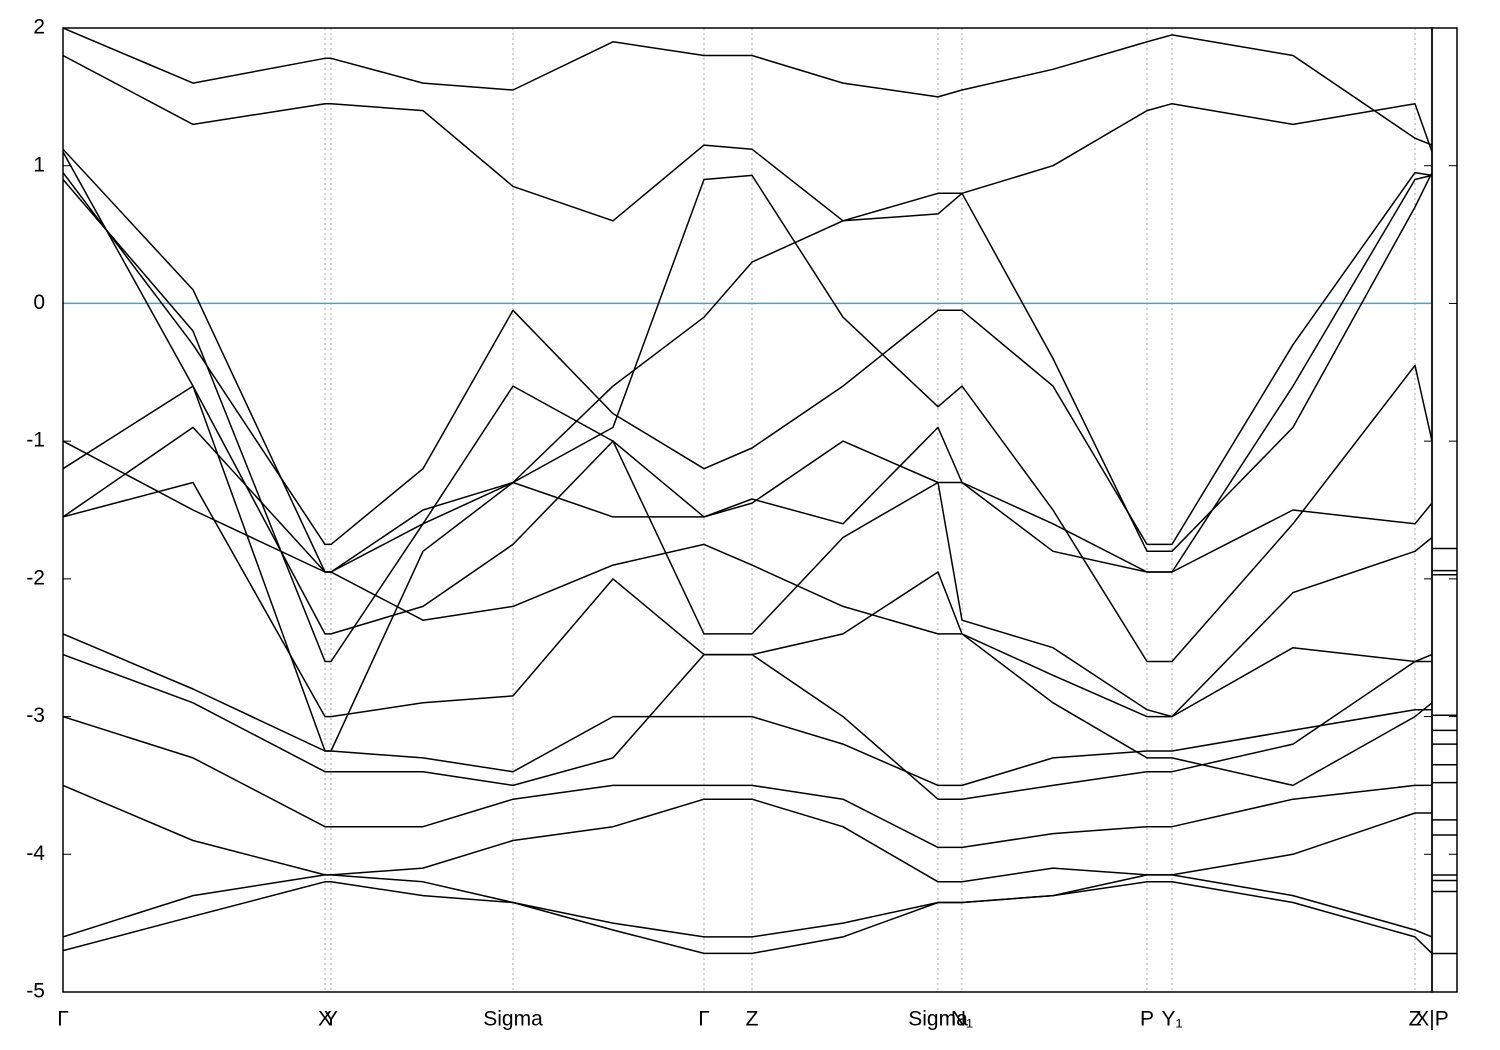 This screenshot has height=1050, width=1500. I want to click on y-tick-label: 1, so click(39, 164).